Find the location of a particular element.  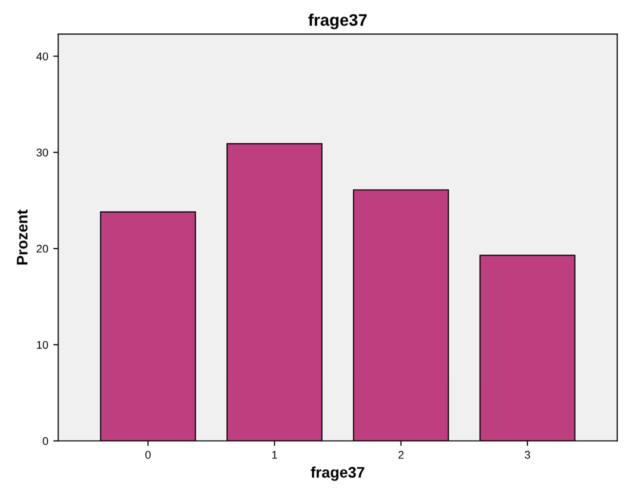

y-tick-label: 30 is located at coordinates (42, 152).